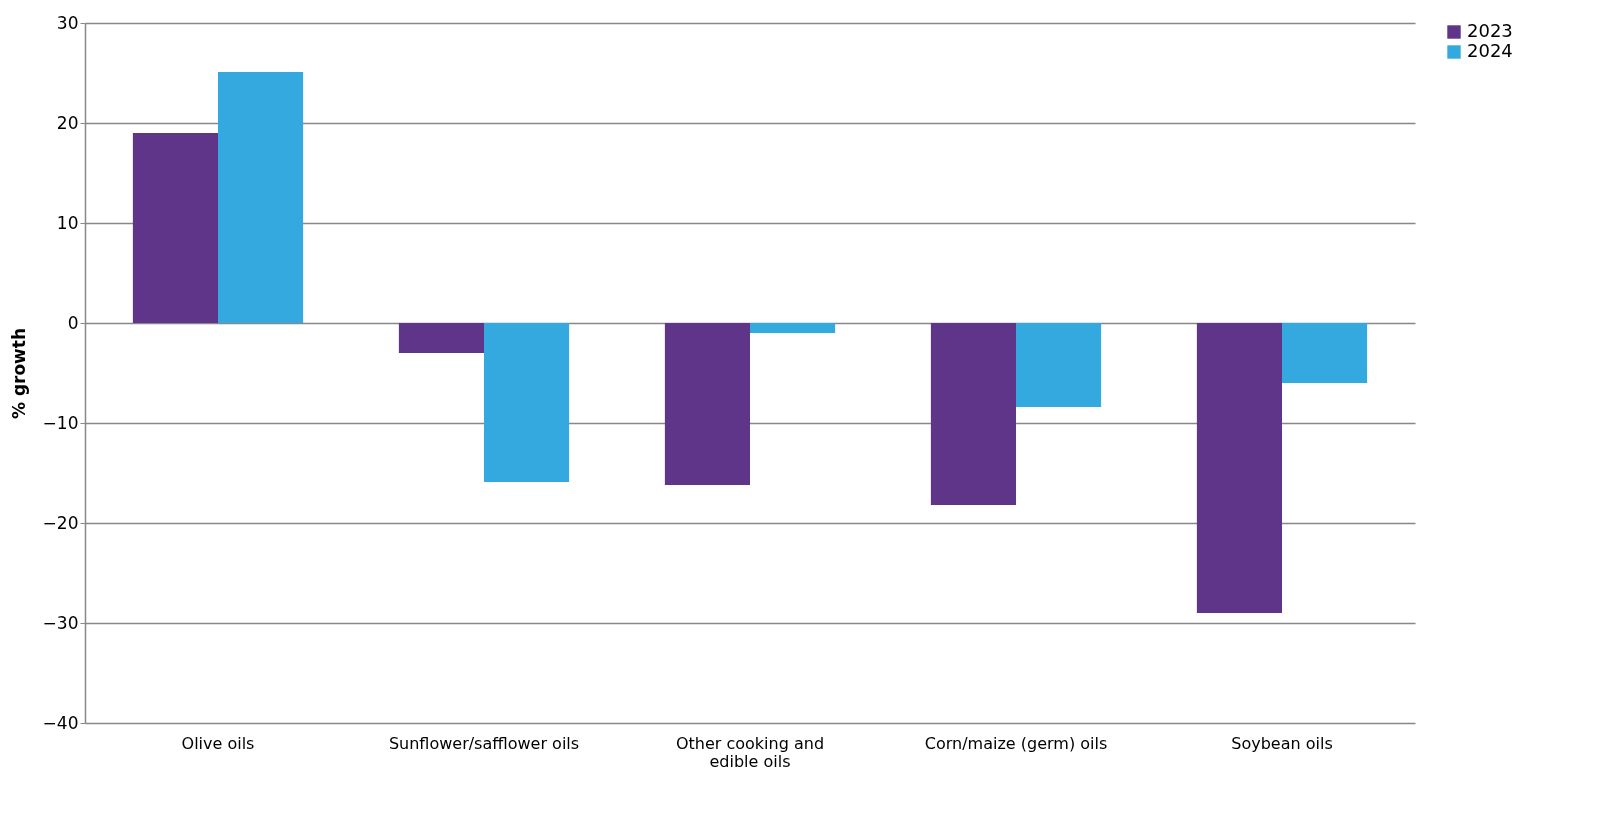 The height and width of the screenshot is (833, 1604). What do you see at coordinates (1490, 30) in the screenshot?
I see `legend-label: 2023` at bounding box center [1490, 30].